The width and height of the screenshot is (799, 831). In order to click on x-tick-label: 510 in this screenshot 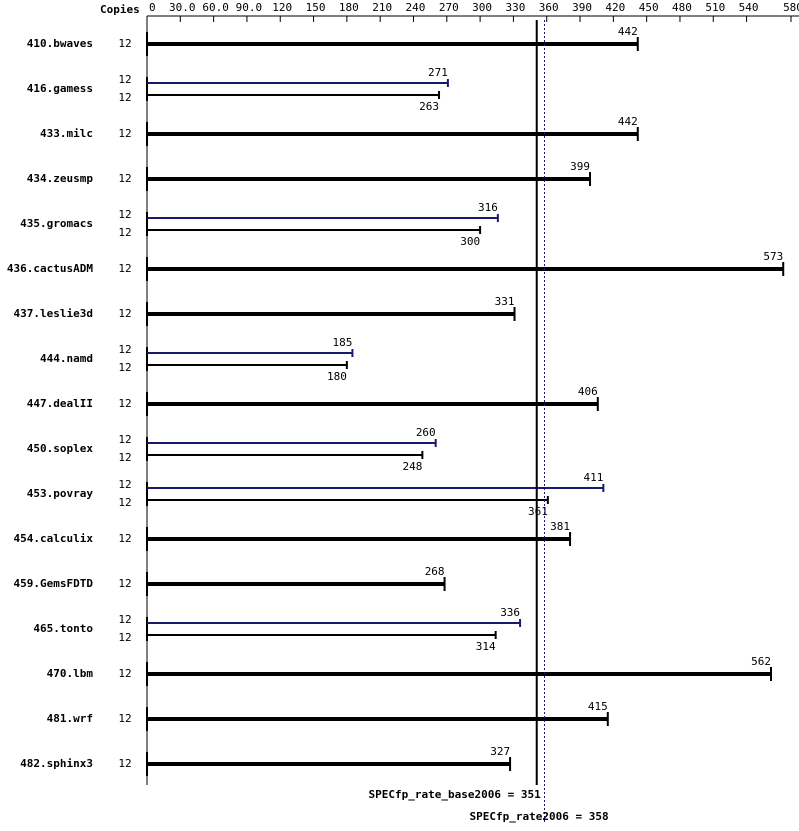, I will do `click(715, 7)`.